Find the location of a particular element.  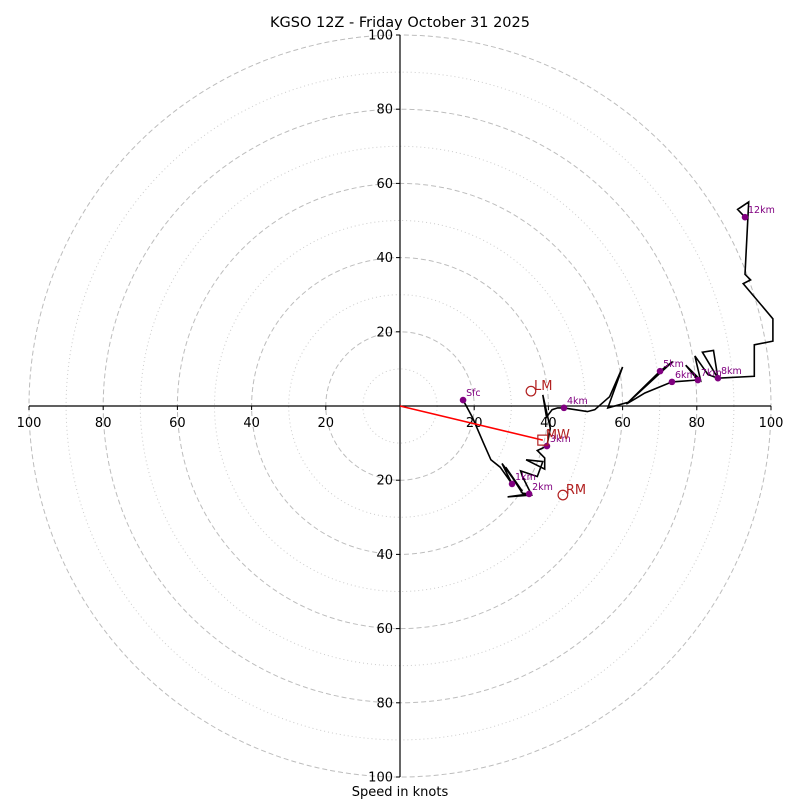

lm-marker is located at coordinates (531, 391).